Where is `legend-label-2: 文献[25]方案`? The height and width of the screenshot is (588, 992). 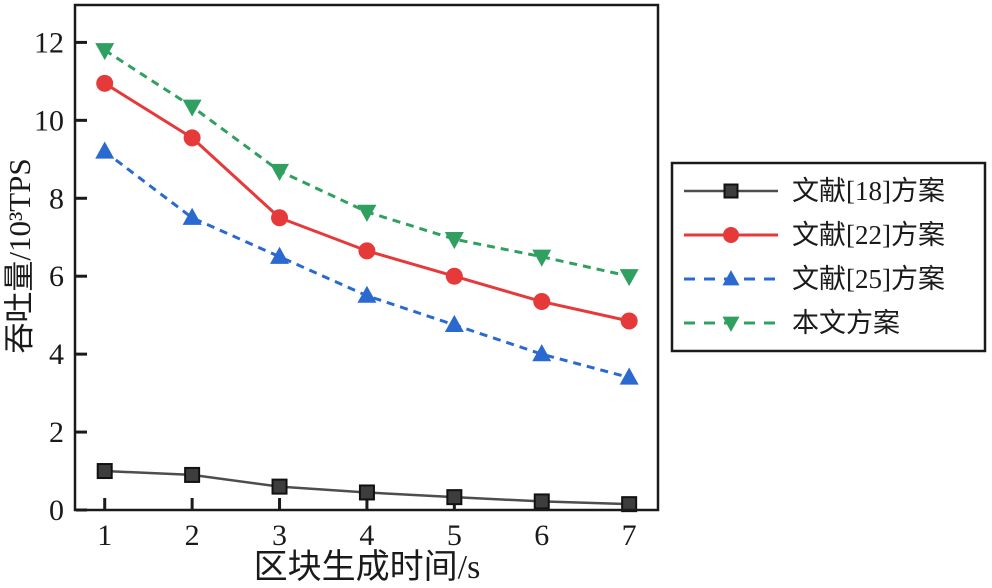 legend-label-2: 文献[25]方案 is located at coordinates (868, 279).